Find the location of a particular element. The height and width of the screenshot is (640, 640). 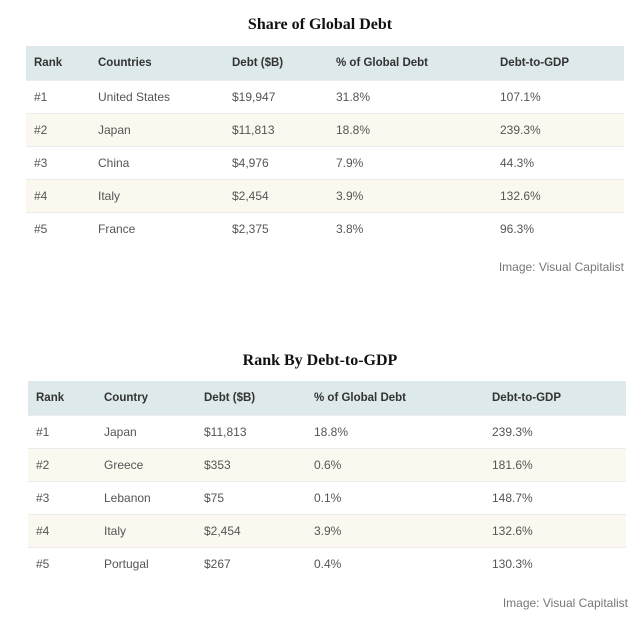

country-cell: China is located at coordinates (165, 163).